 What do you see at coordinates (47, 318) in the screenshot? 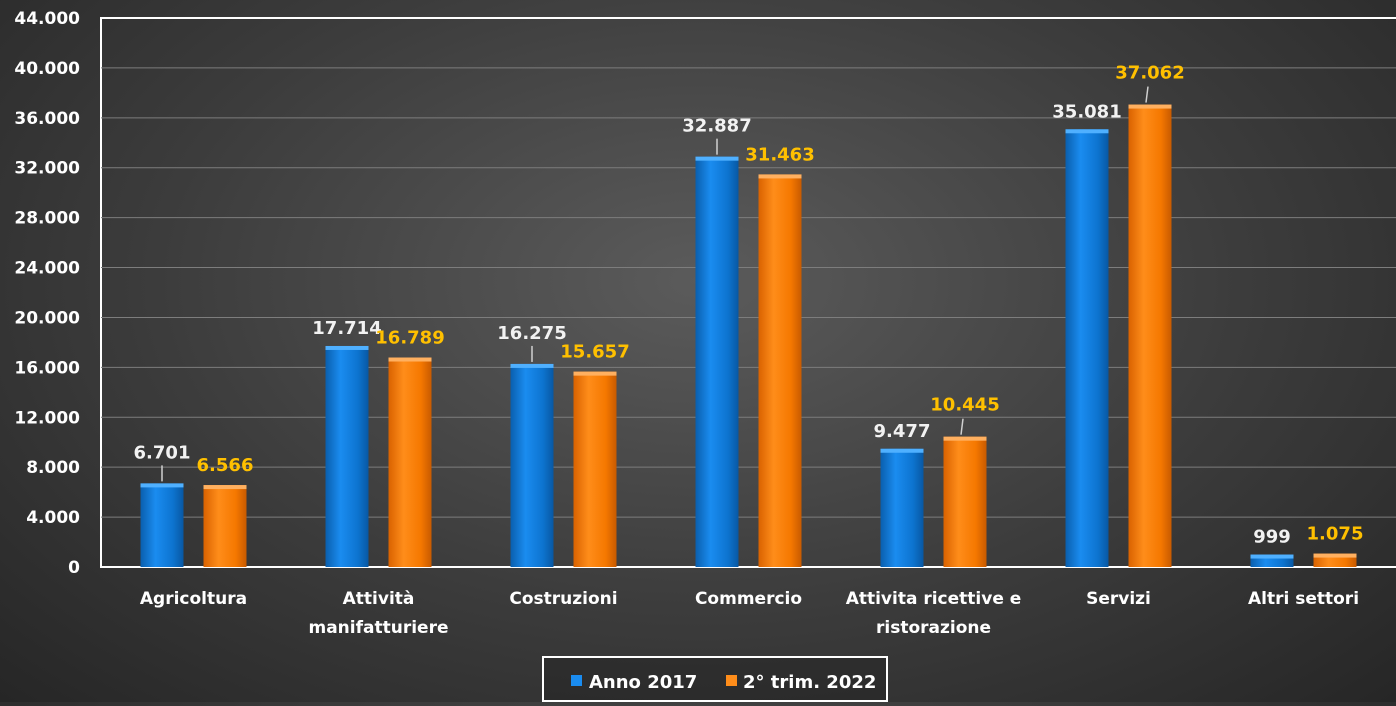
I see `y-tick-label: 20.000` at bounding box center [47, 318].